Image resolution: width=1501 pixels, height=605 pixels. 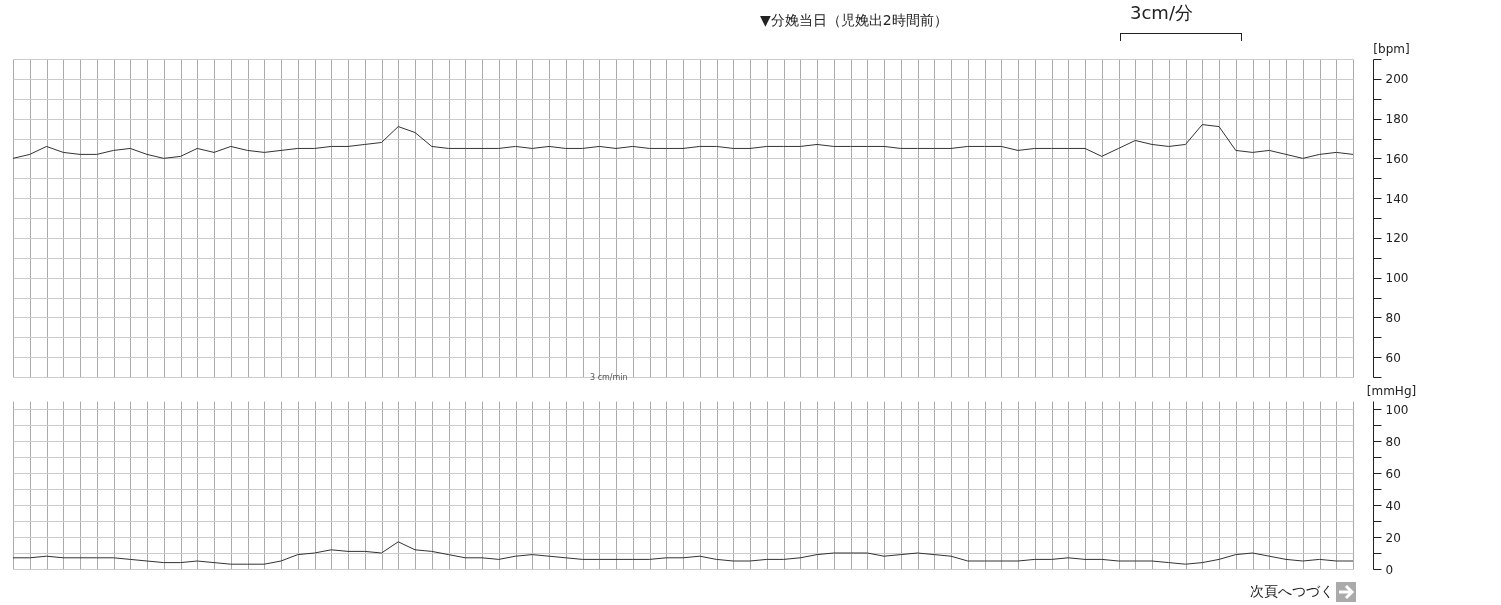 I want to click on y-tick-label: 160, so click(x=1397, y=158).